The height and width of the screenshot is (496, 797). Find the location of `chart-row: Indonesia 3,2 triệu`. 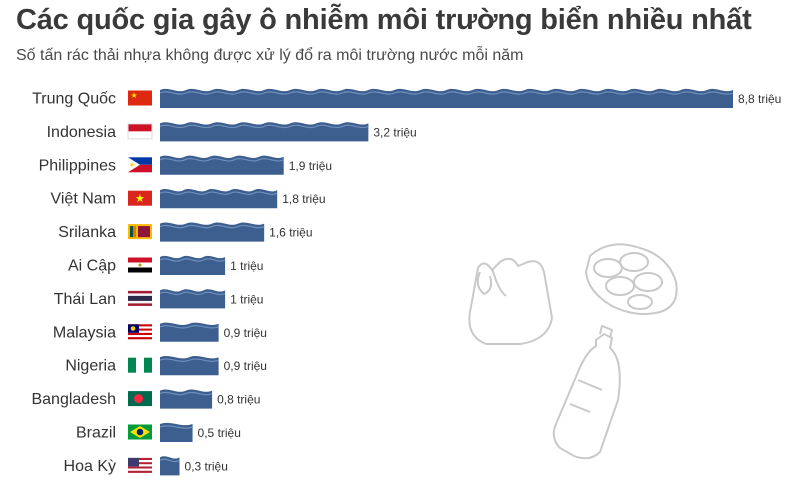

chart-row: Indonesia 3,2 triệu is located at coordinates (232, 132).